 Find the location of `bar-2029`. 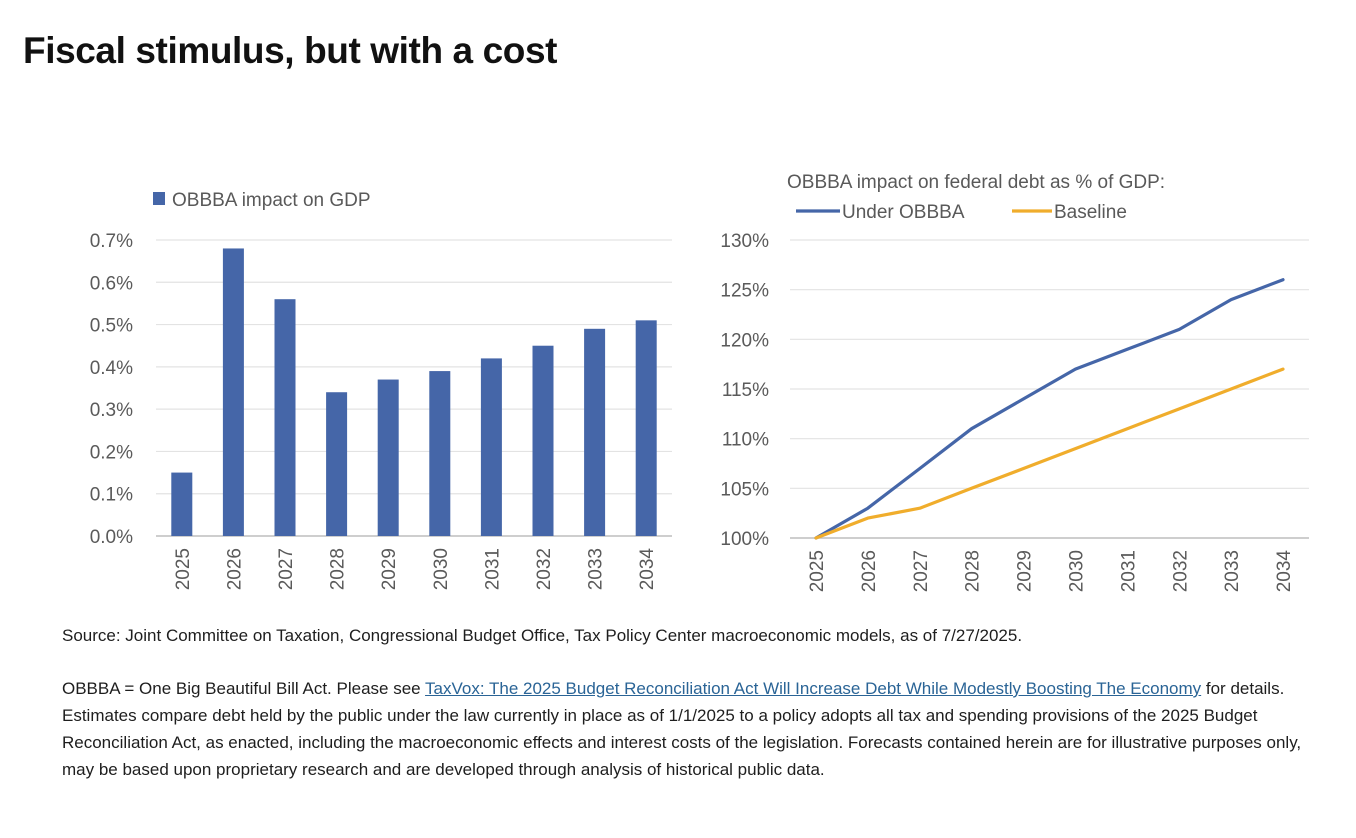

bar-2029 is located at coordinates (388, 457).